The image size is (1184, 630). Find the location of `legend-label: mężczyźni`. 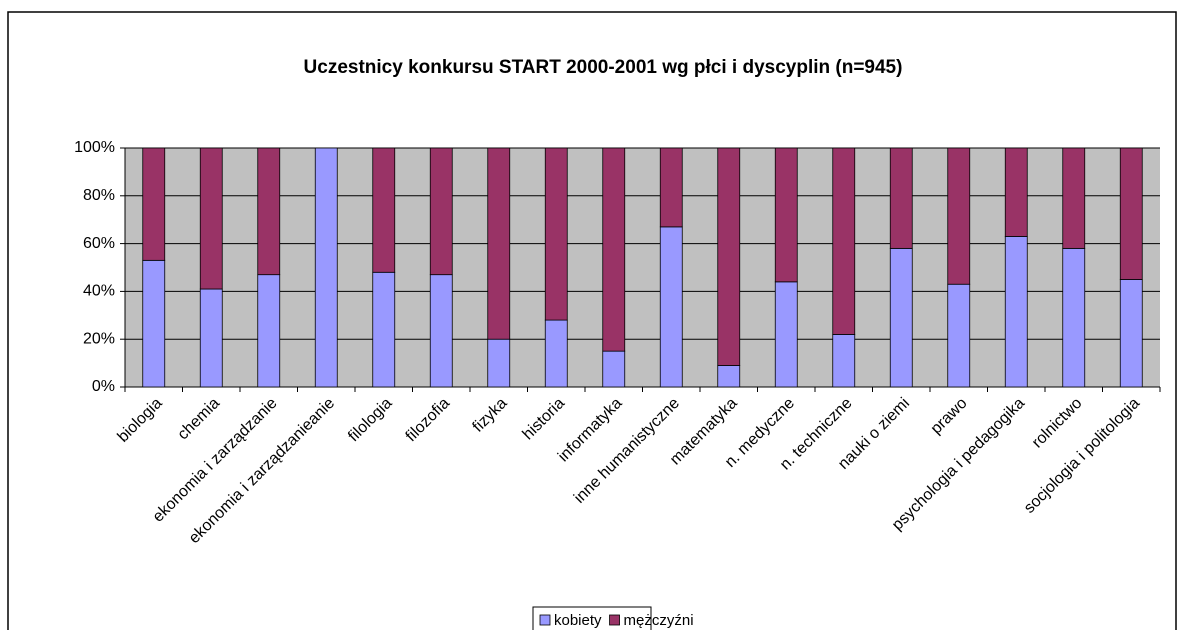

legend-label: mężczyźni is located at coordinates (659, 620).